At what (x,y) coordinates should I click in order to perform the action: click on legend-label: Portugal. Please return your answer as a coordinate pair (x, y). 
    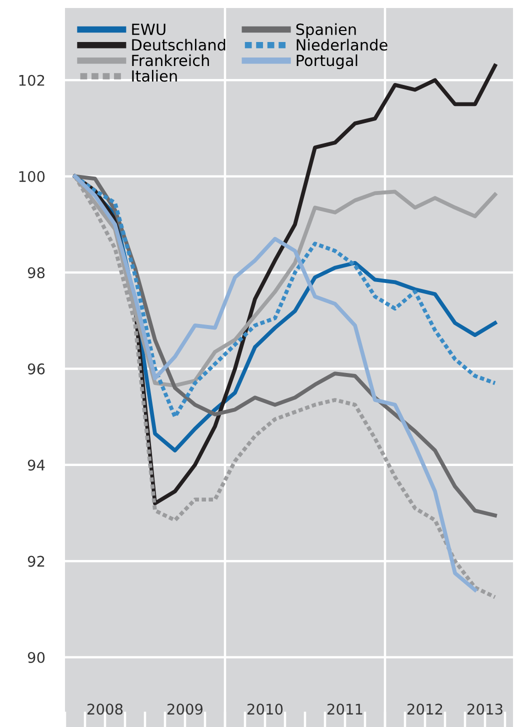
    Looking at the image, I should click on (327, 62).